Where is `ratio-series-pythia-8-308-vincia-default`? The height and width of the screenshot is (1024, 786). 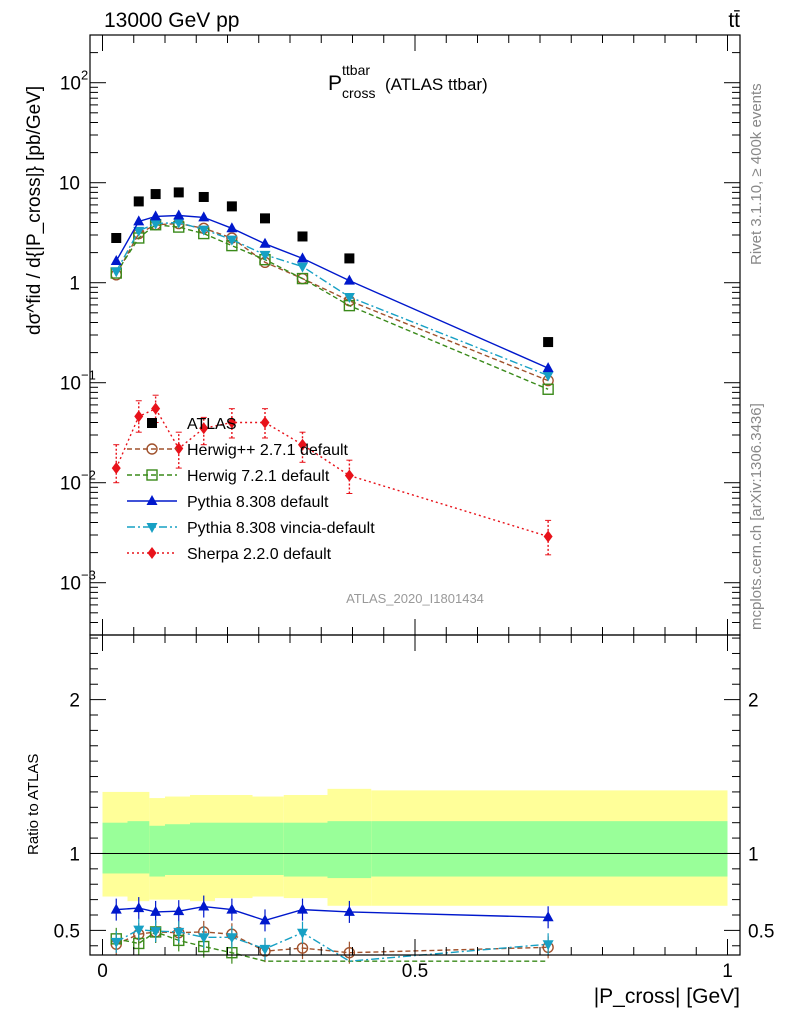 ratio-series-pythia-8-308-vincia-default is located at coordinates (332, 940).